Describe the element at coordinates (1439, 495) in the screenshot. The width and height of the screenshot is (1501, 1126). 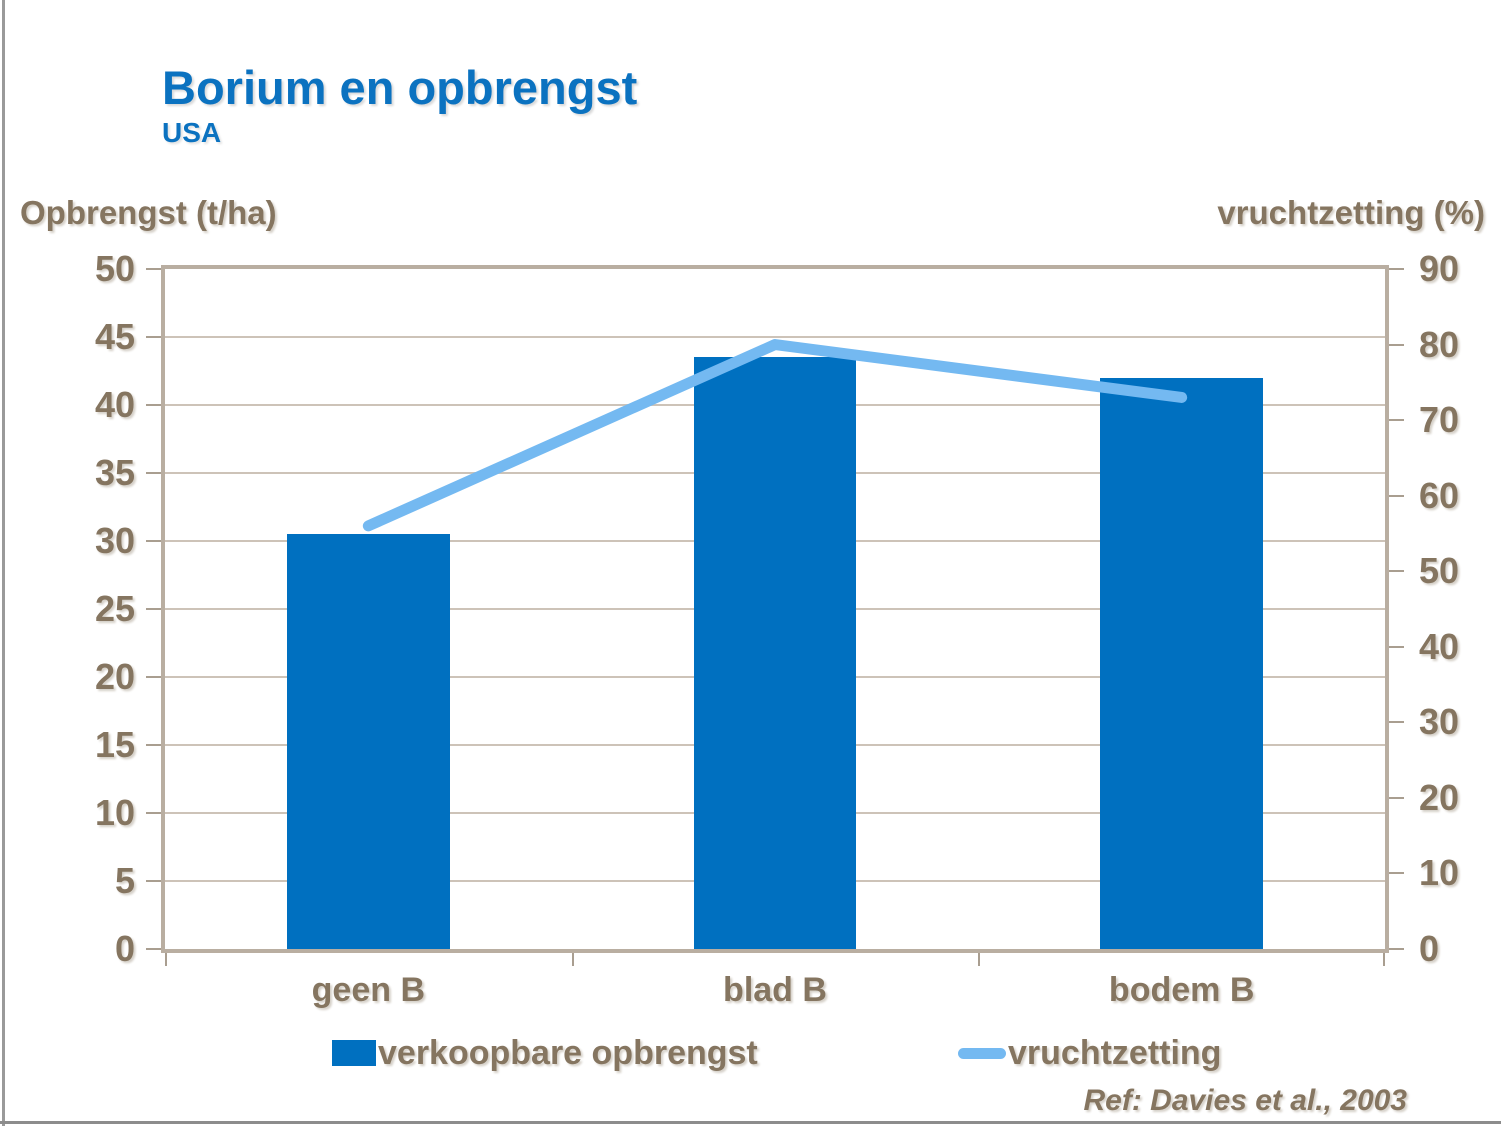
I see `right-axis-tick-label: 60` at that location.